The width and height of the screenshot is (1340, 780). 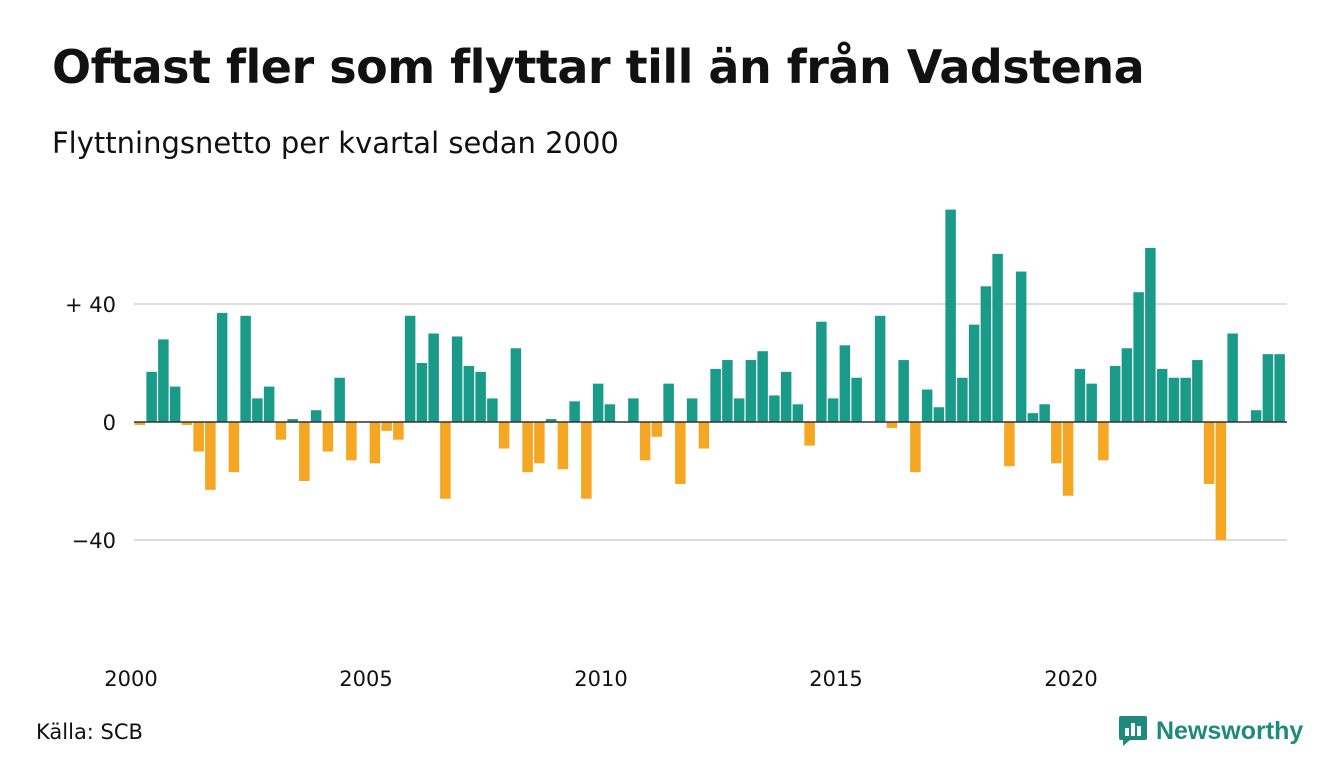 I want to click on brand-logo: Newsworthy, so click(x=1210, y=731).